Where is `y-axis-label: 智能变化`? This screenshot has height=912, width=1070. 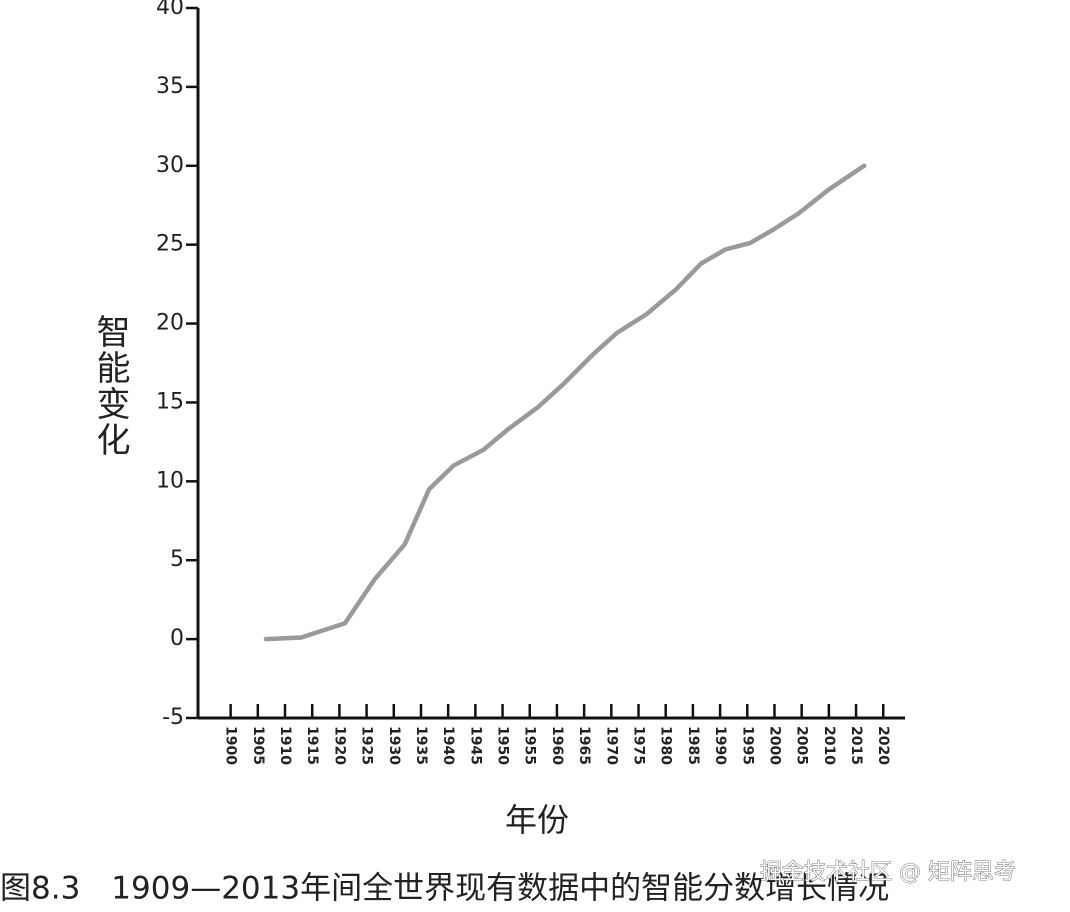 y-axis-label: 智能变化 is located at coordinates (110, 386).